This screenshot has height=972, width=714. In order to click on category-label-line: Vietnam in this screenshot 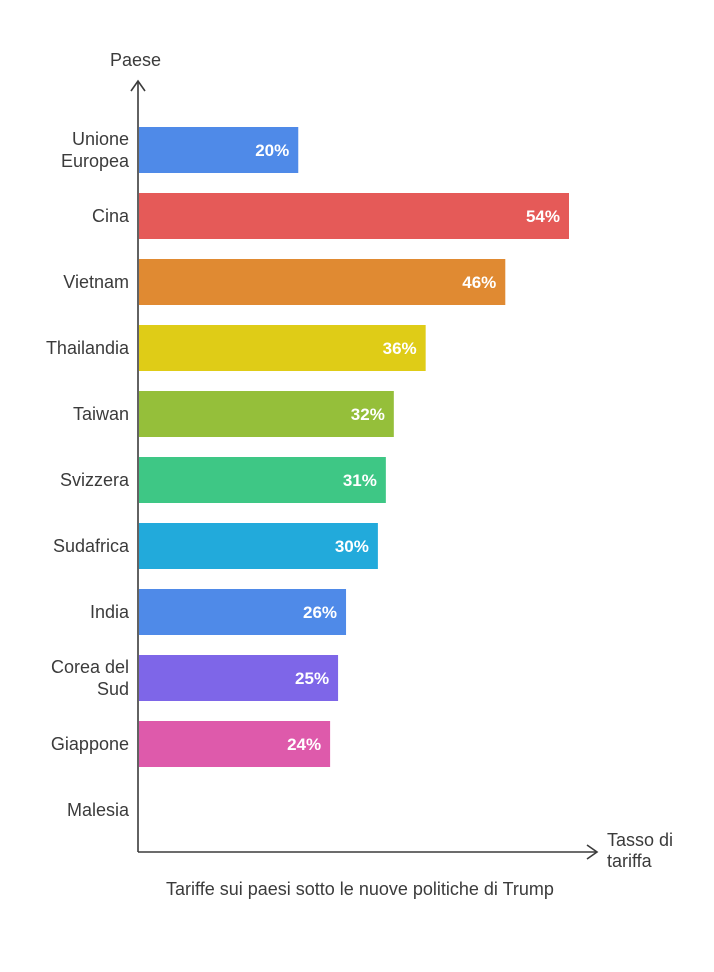, I will do `click(96, 282)`.